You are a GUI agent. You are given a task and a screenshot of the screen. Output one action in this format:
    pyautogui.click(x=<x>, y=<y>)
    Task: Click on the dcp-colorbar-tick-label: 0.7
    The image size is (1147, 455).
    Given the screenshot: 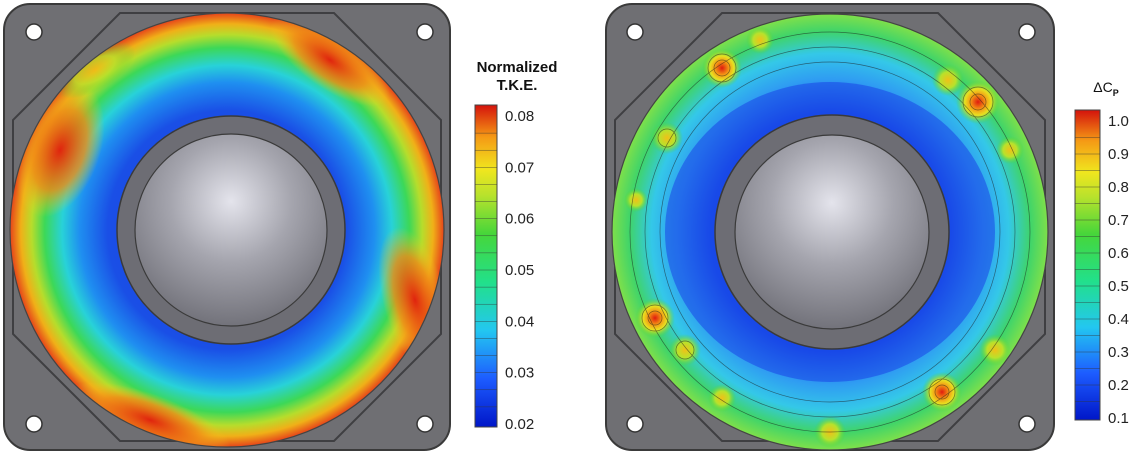 What is the action you would take?
    pyautogui.click(x=1118, y=220)
    